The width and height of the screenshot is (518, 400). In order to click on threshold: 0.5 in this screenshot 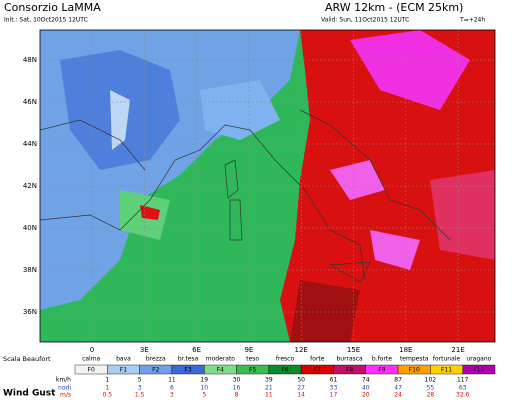, I will do `click(108, 395)`.